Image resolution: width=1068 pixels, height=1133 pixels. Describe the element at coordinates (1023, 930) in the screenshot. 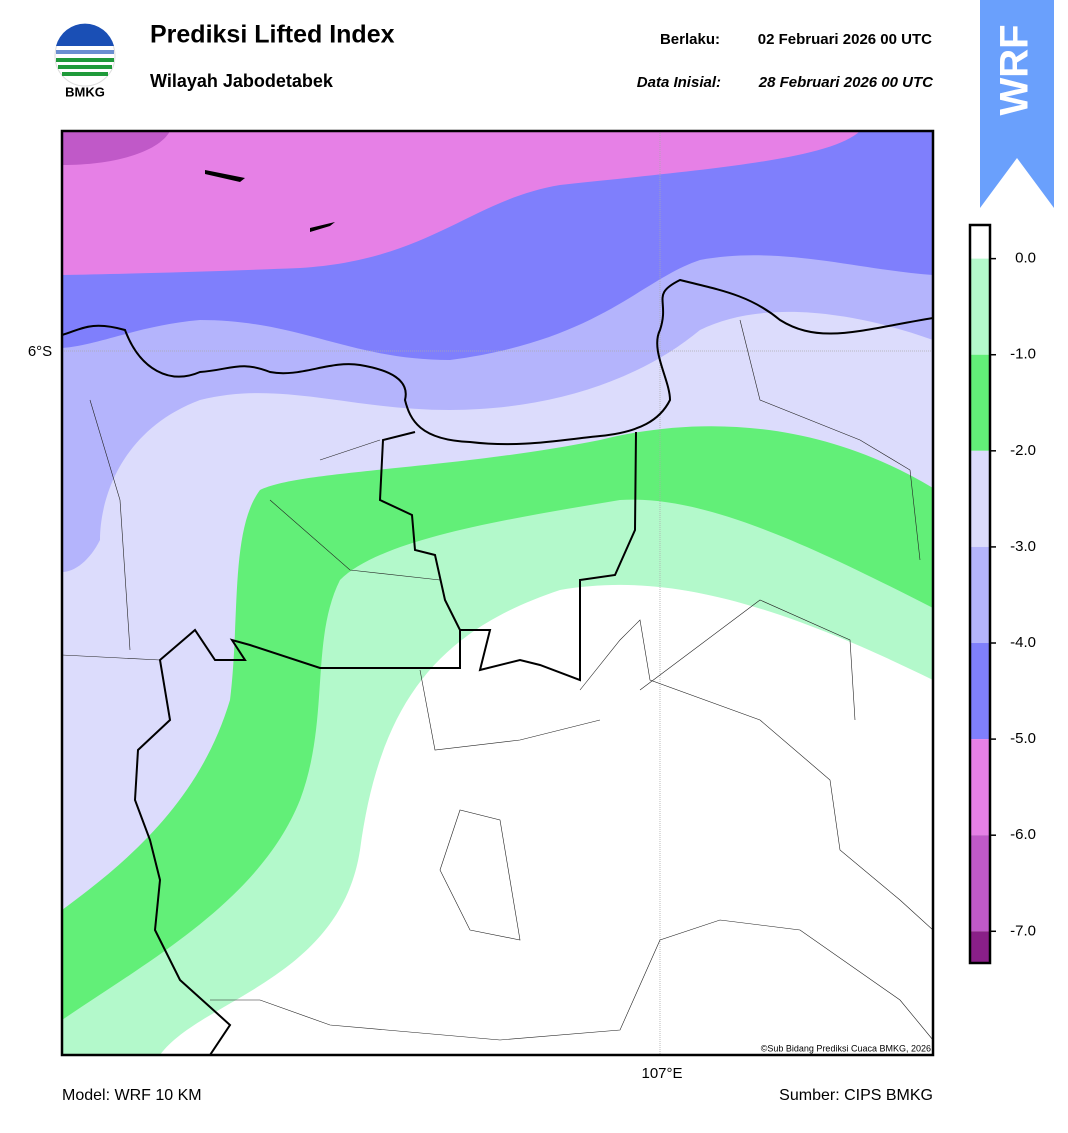

I see `colorbar-tick-label: -7.0` at that location.